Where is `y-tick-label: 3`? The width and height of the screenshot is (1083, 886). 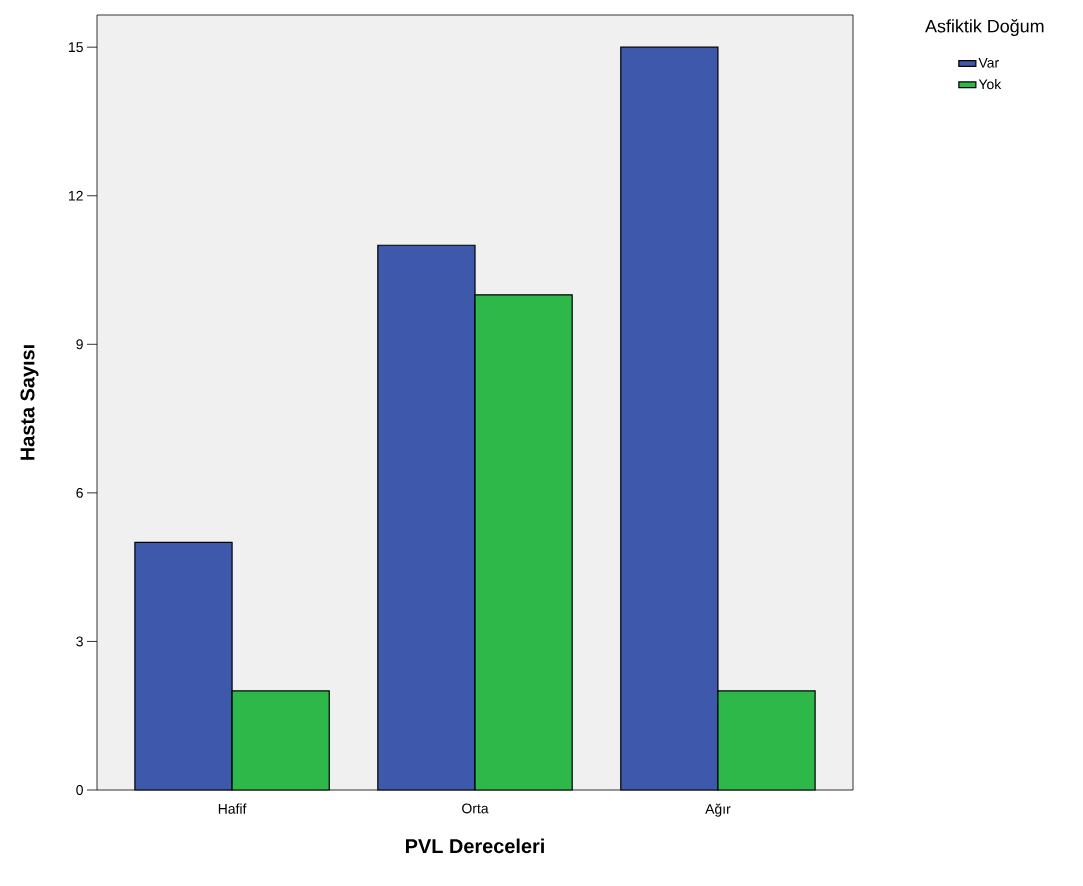
y-tick-label: 3 is located at coordinates (79, 641).